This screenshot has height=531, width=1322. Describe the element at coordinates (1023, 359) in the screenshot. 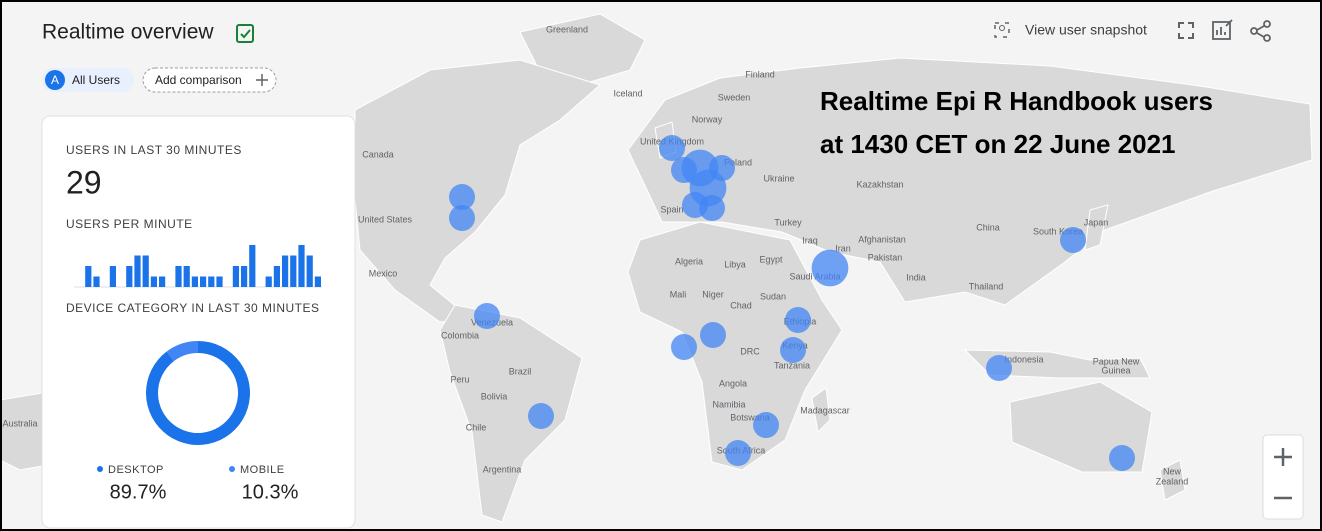

I see `map-label: Indonesia` at that location.